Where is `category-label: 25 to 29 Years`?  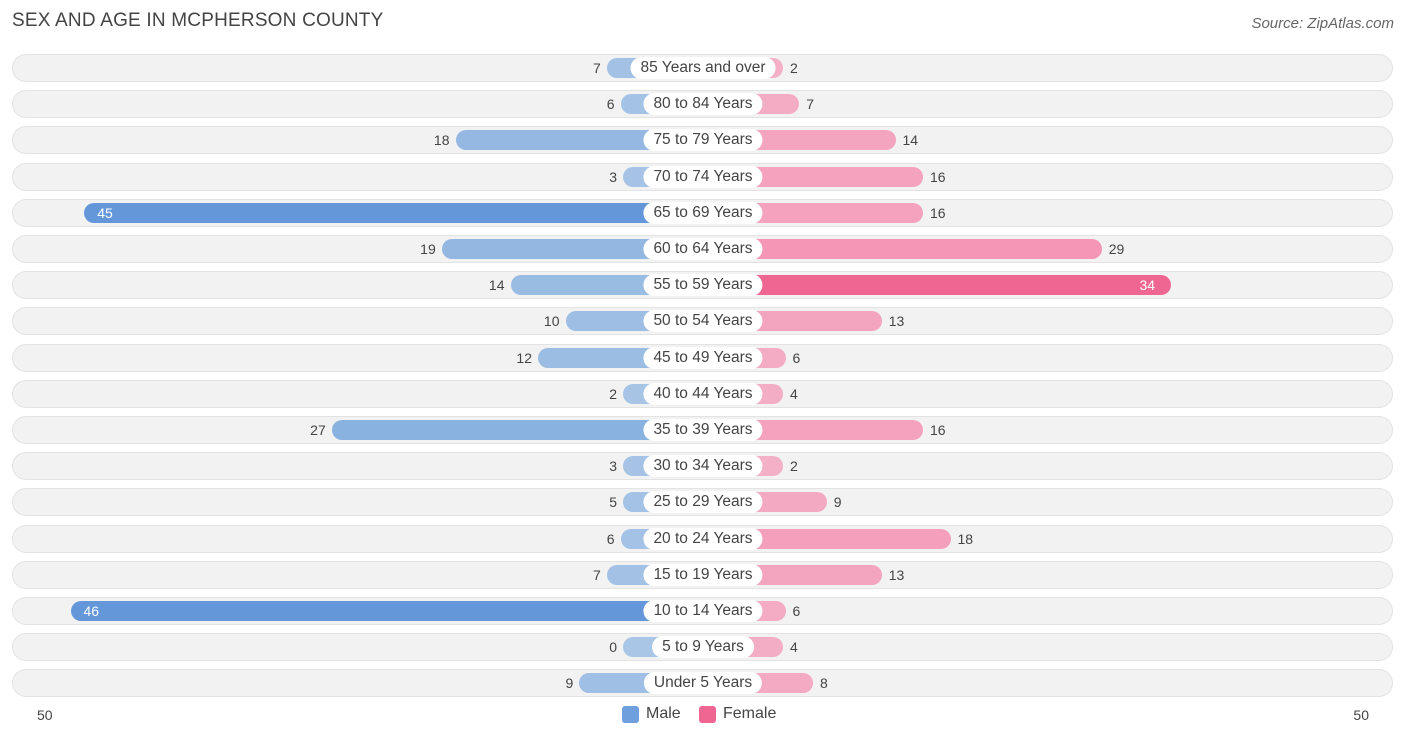 category-label: 25 to 29 Years is located at coordinates (703, 502).